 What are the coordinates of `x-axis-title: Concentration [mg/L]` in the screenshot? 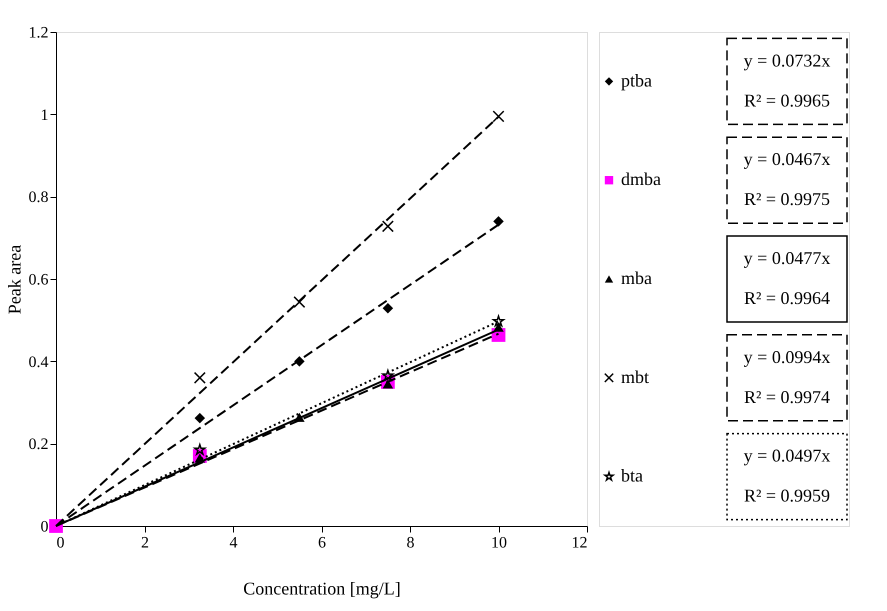 It's located at (322, 588).